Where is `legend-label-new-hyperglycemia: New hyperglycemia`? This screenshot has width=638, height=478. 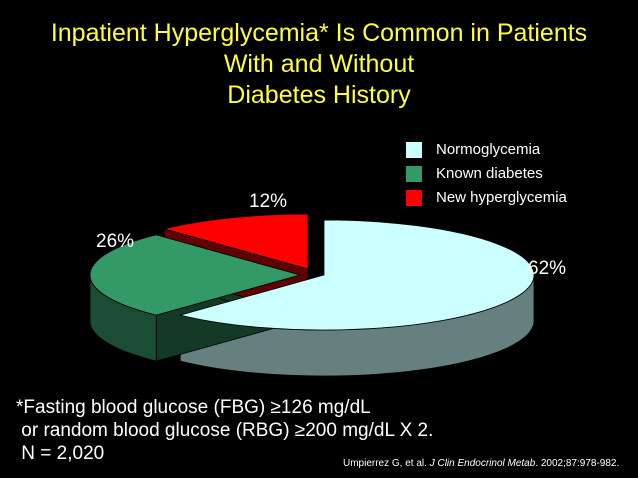 legend-label-new-hyperglycemia: New hyperglycemia is located at coordinates (501, 197).